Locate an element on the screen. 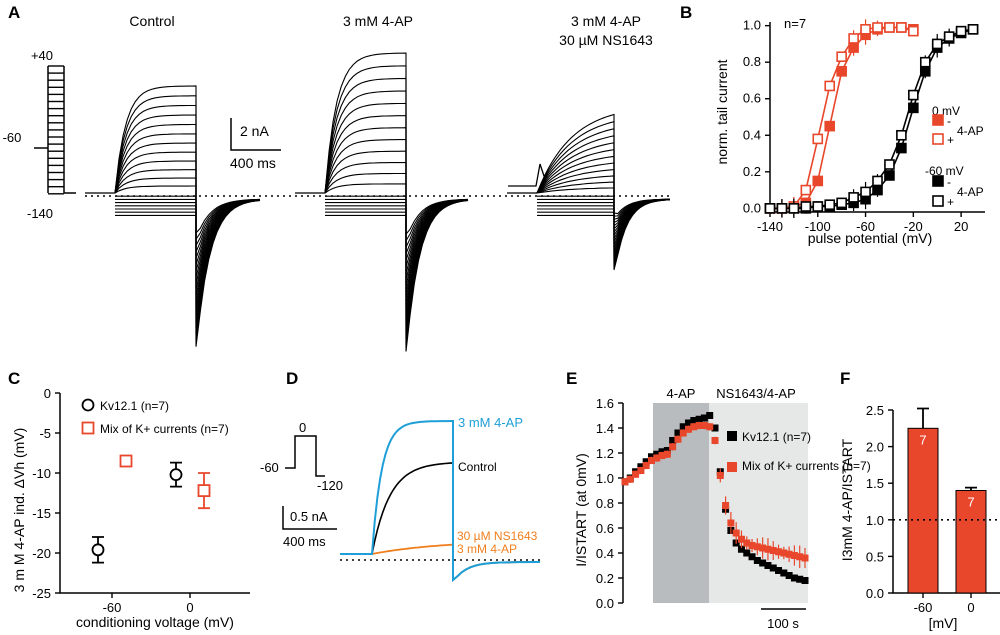  e-ytick-label: 0.4 is located at coordinates (605, 553).